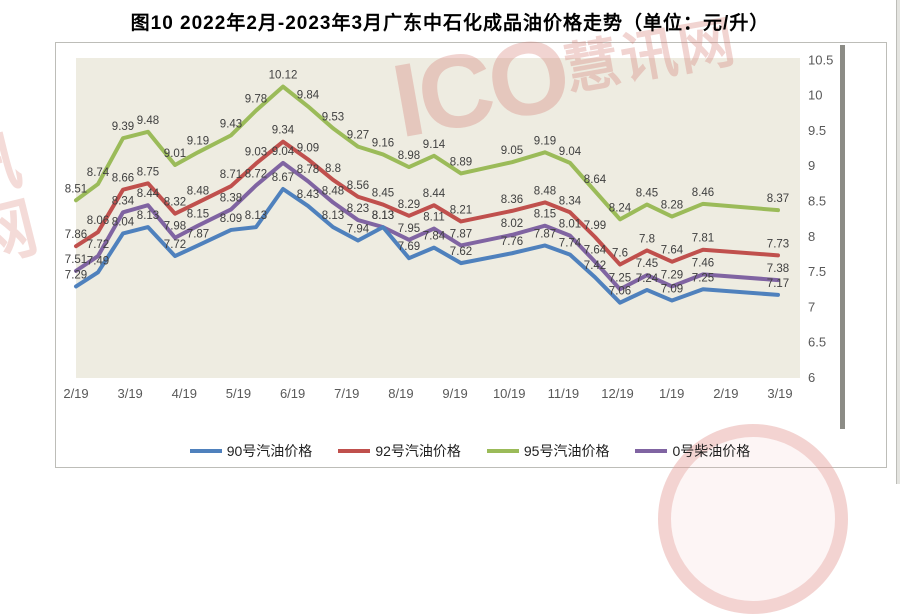 The width and height of the screenshot is (900, 614). What do you see at coordinates (98, 221) in the screenshot?
I see `data-label-gasoline-92-1: 8.06` at bounding box center [98, 221].